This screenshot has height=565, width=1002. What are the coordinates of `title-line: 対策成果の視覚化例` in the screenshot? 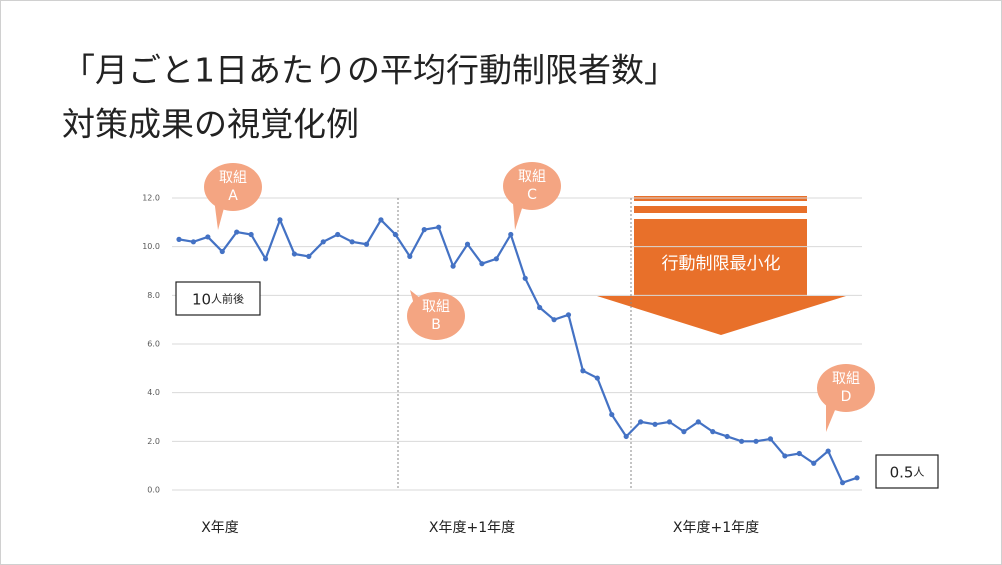 It's located at (210, 124).